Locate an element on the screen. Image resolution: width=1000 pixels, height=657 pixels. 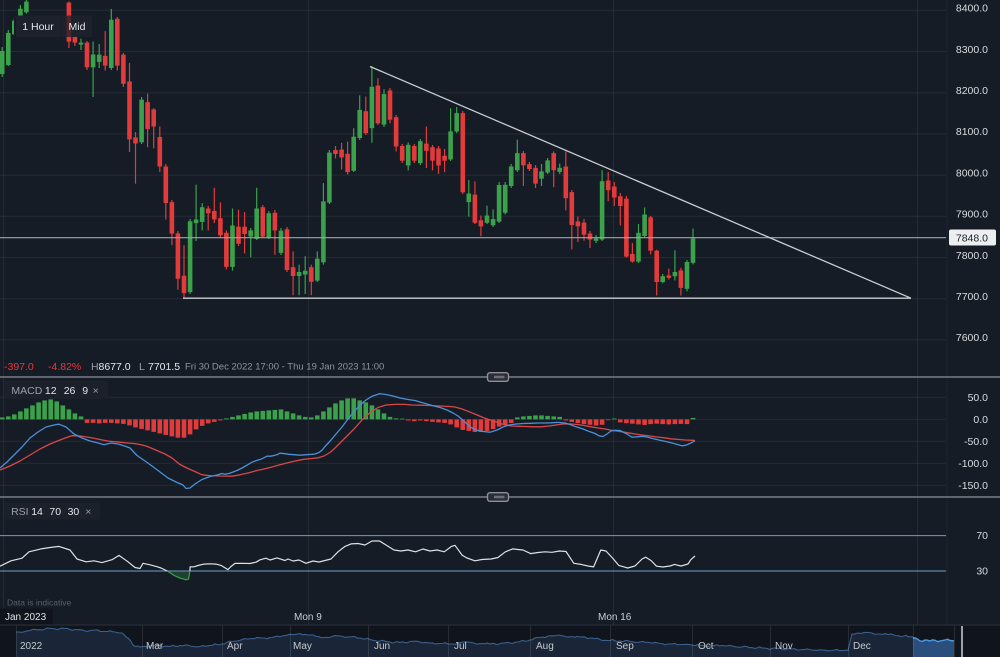
svg-text: 8200.0 is located at coordinates (972, 91).